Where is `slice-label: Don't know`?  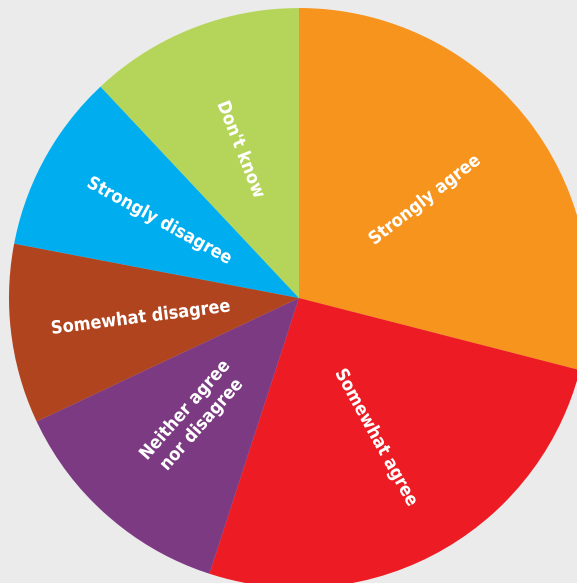 slice-label: Don't know is located at coordinates (241, 150).